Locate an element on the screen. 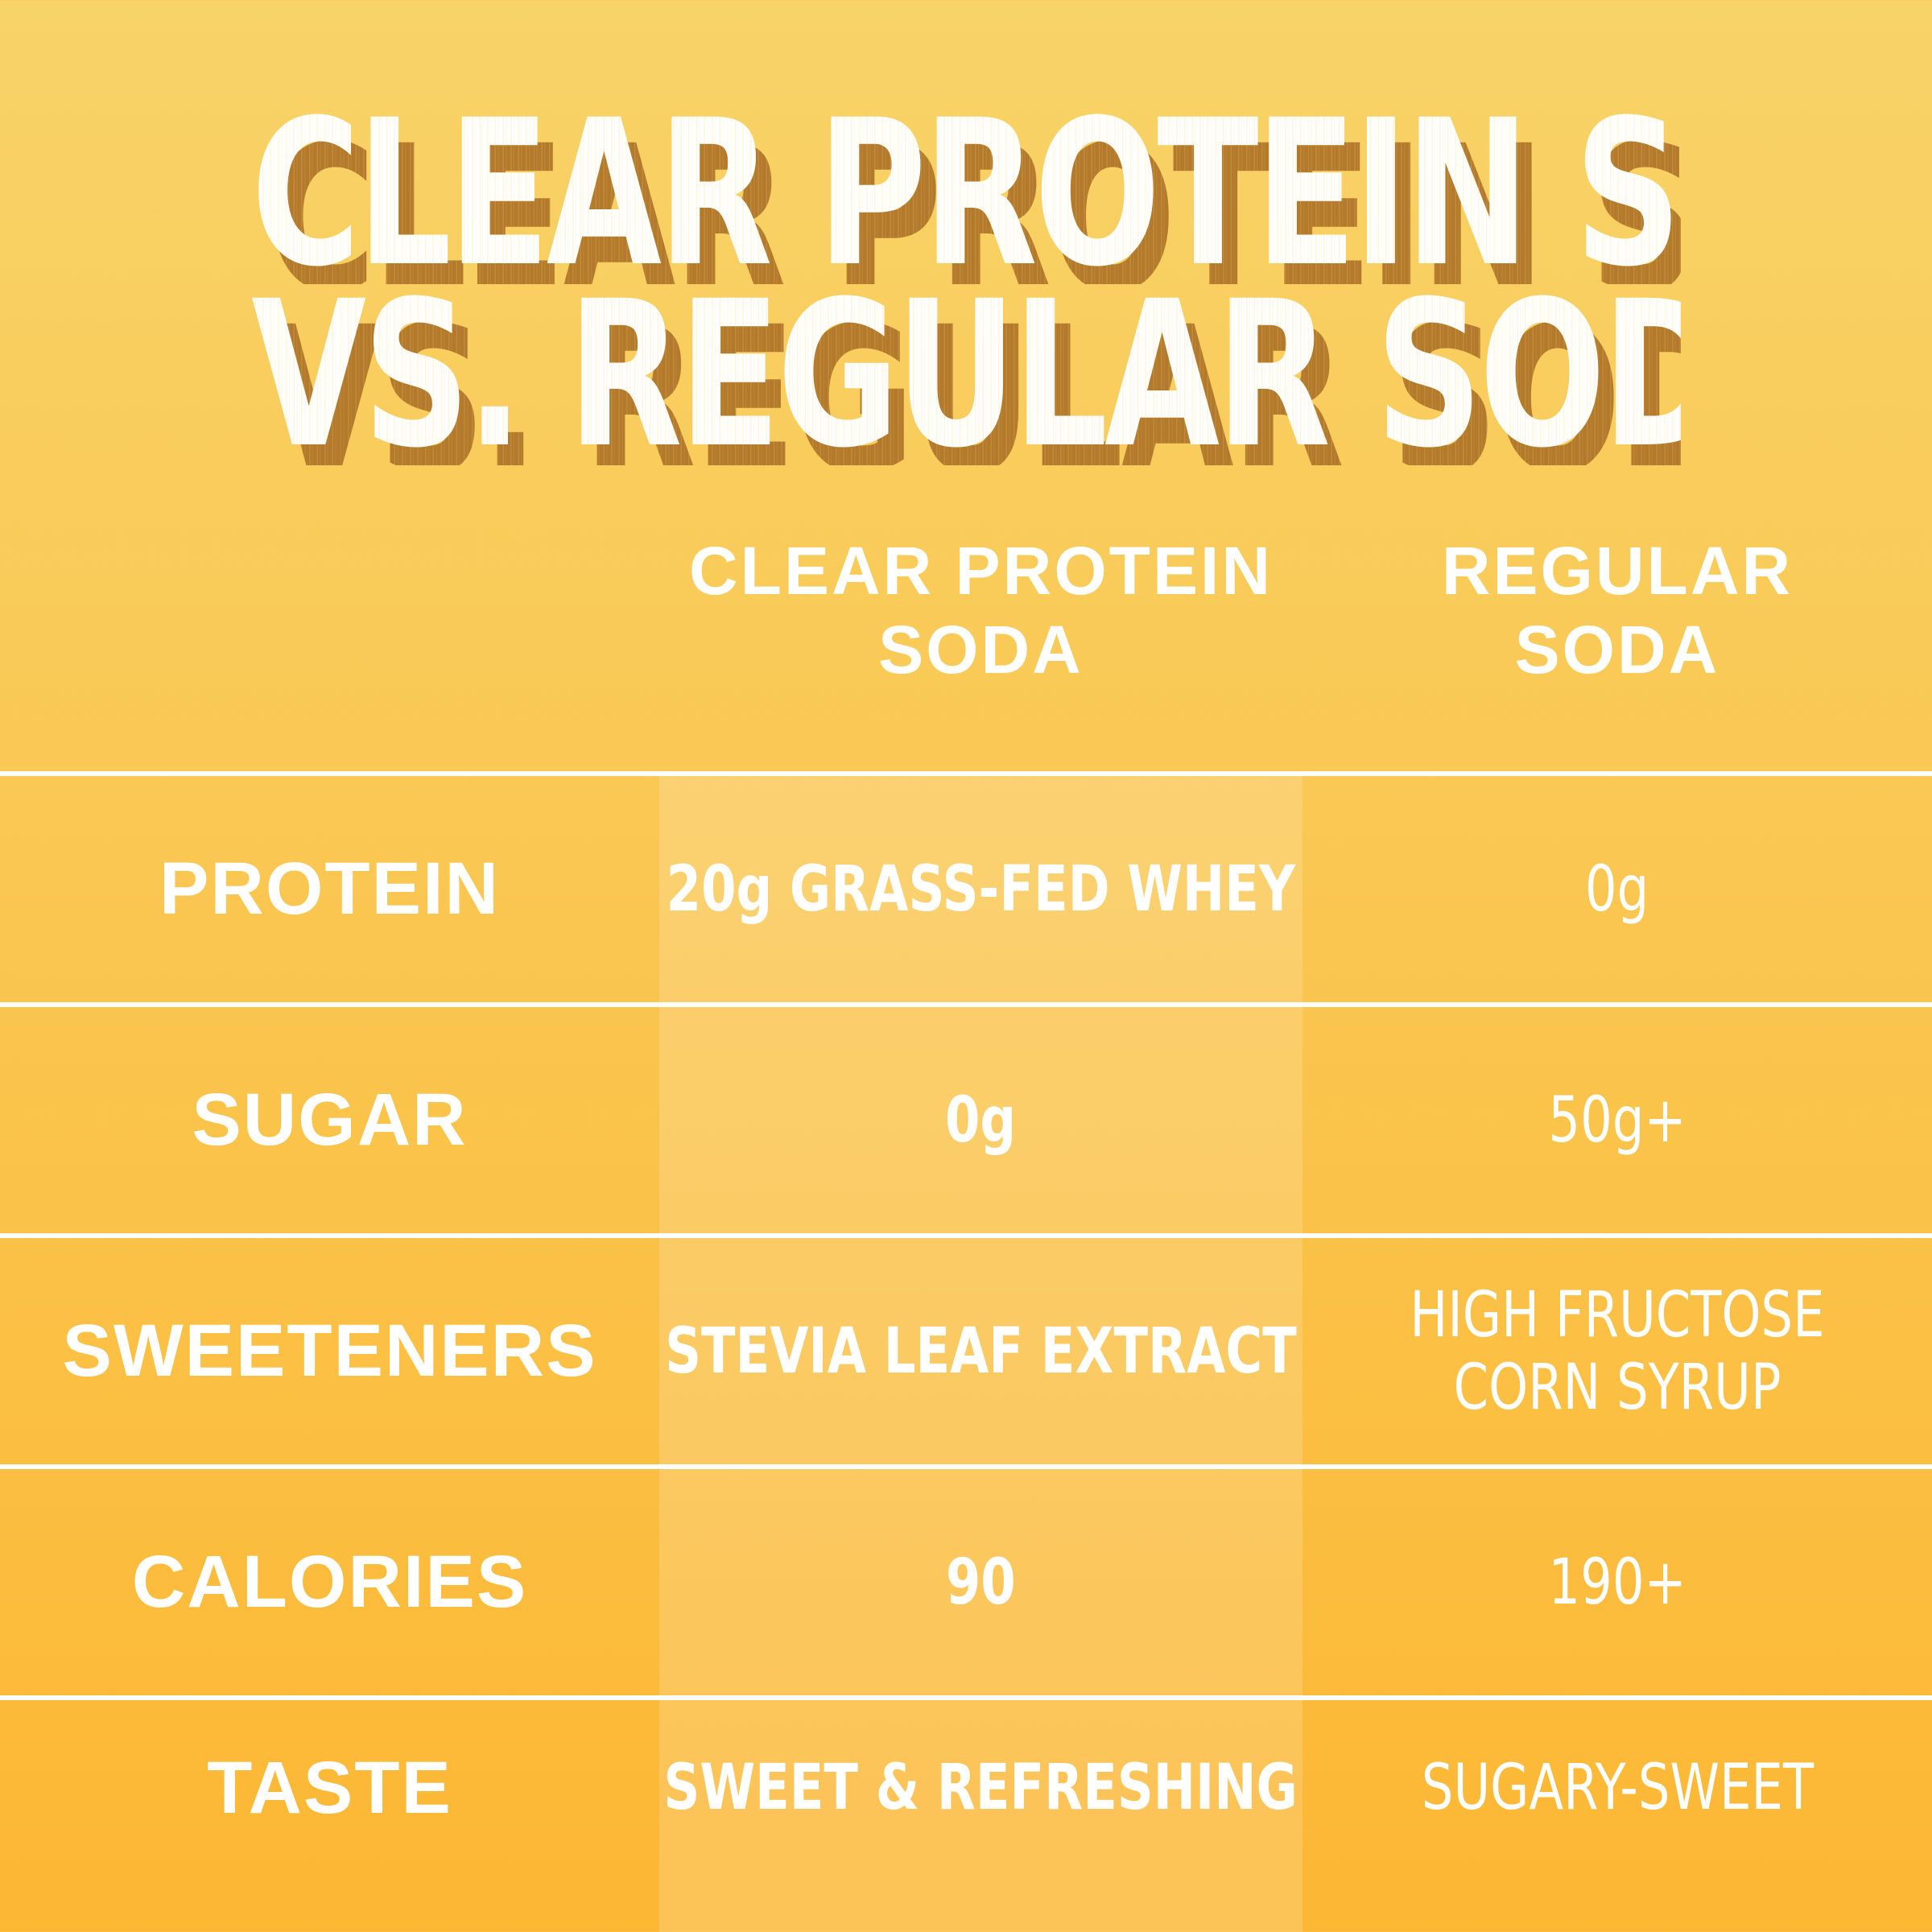  clear-protein-soda-cell: 0g is located at coordinates (980, 1120).